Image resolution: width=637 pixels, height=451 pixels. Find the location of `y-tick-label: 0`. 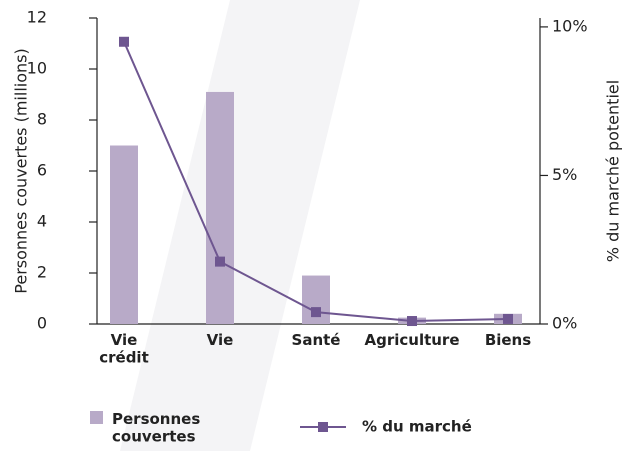

y-tick-label: 0 is located at coordinates (42, 323).